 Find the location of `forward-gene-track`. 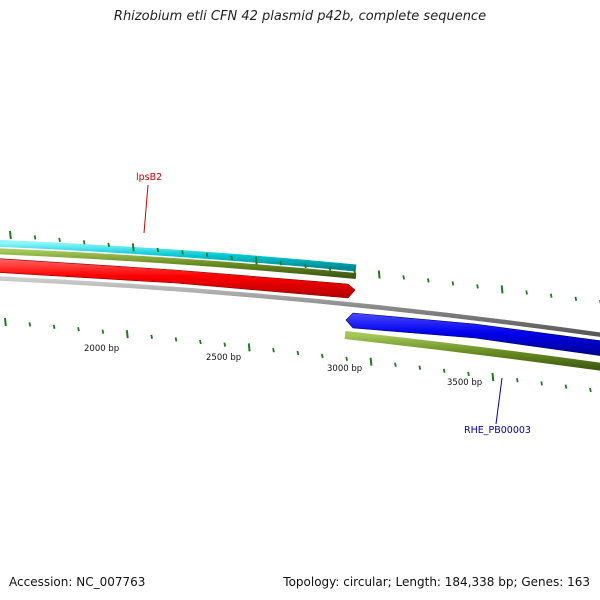

forward-gene-track is located at coordinates (178, 263).